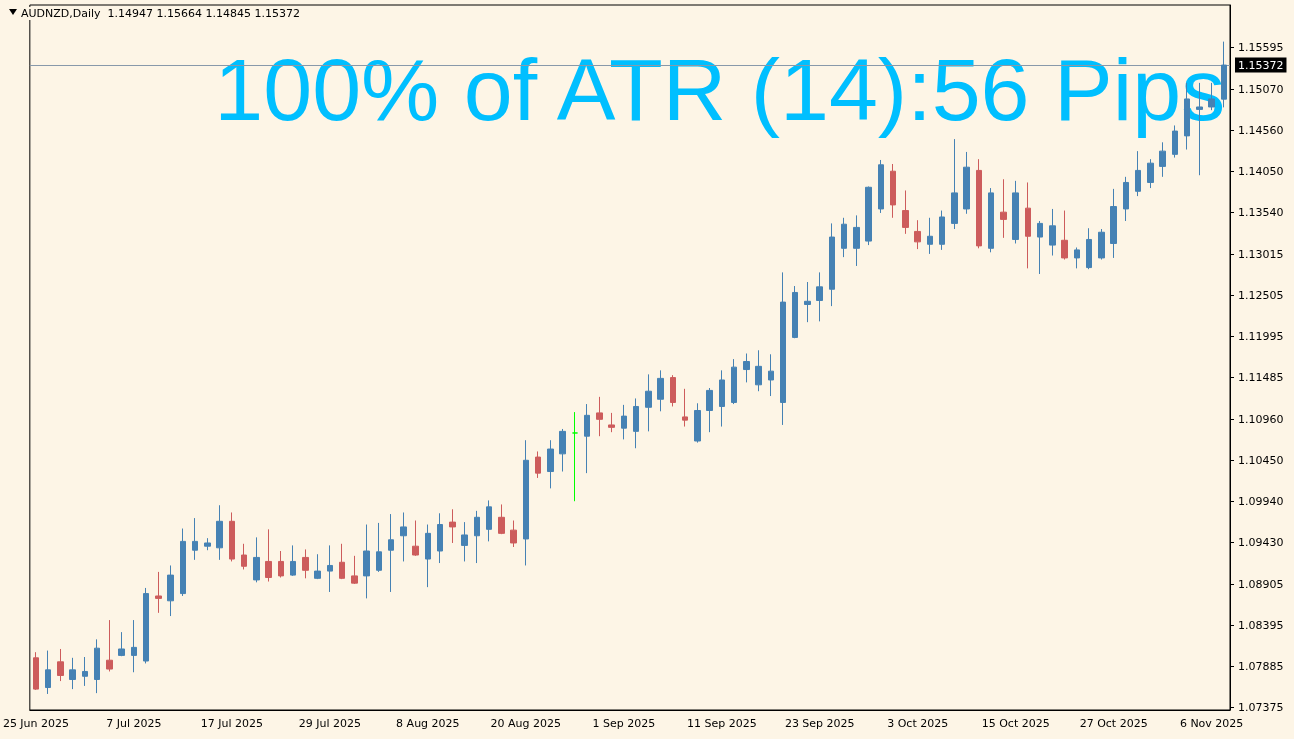 The image size is (1294, 739). Describe the element at coordinates (918, 723) in the screenshot. I see `x-tick-label: 3 Oct 2025` at that location.